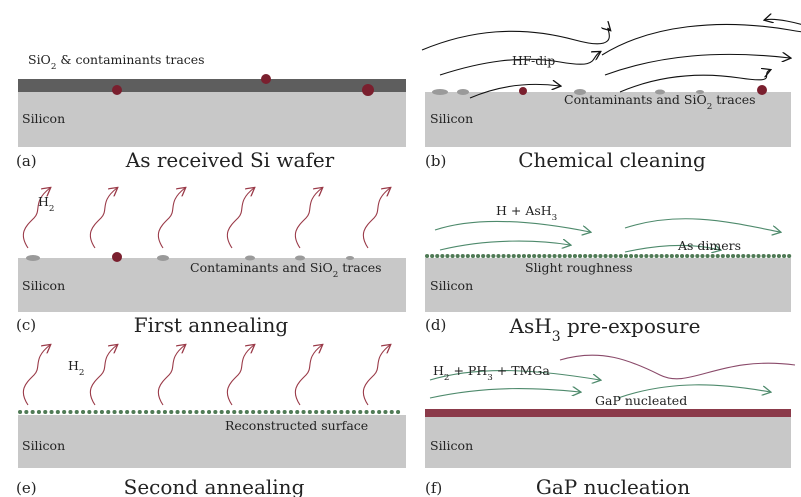 The height and width of the screenshot is (497, 801). I want to click on gap-layer, so click(608, 413).